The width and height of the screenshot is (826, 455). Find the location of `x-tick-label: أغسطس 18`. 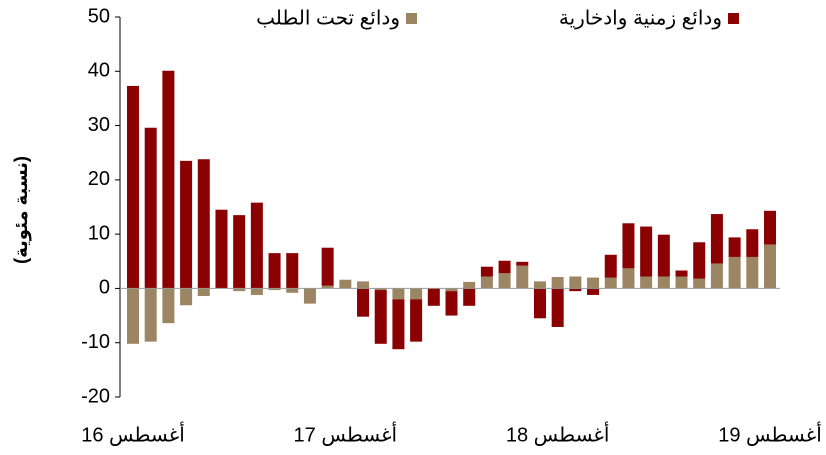

x-tick-label: أغسطس 18 is located at coordinates (558, 433).